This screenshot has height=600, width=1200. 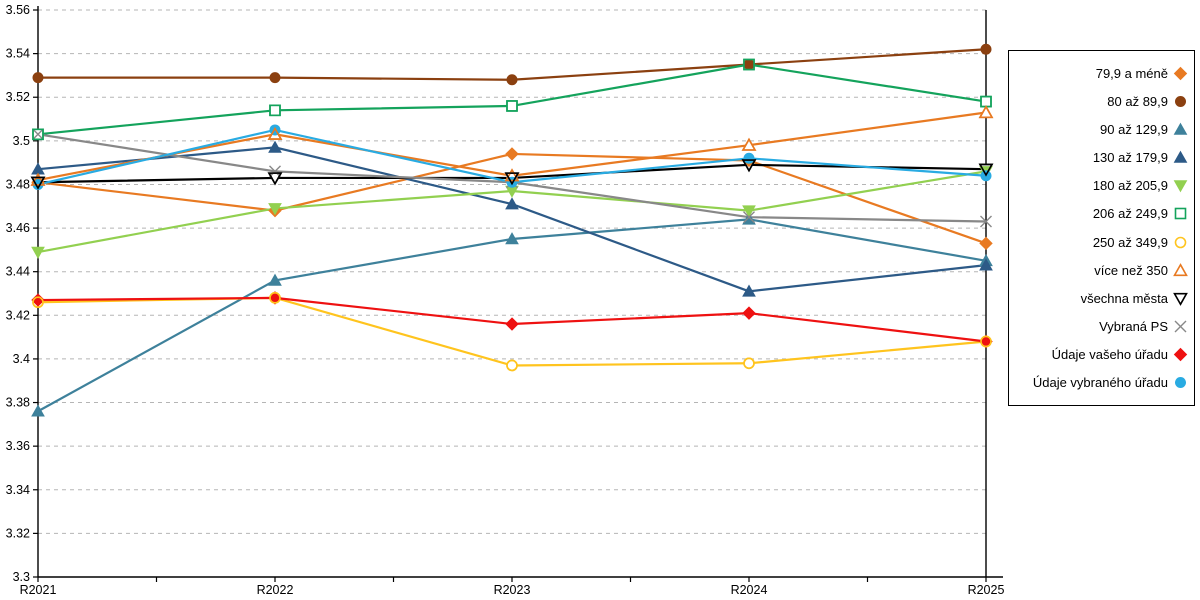 I want to click on legend-label: 206 až 249,9, so click(x=1130, y=214).